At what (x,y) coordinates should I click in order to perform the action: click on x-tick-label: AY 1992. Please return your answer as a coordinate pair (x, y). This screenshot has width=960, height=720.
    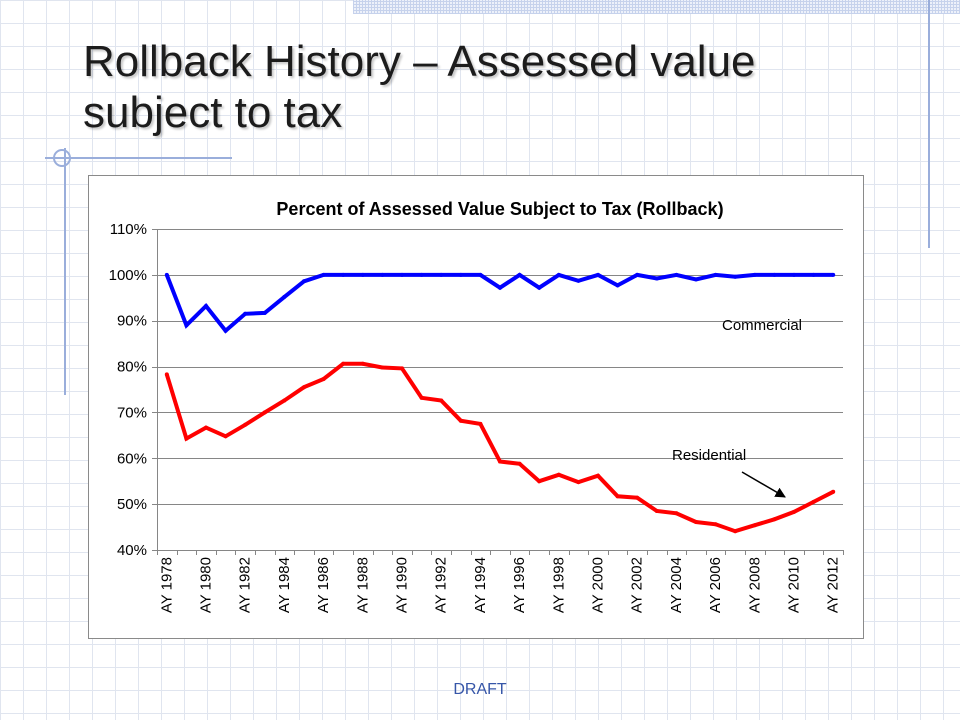
    Looking at the image, I should click on (441, 585).